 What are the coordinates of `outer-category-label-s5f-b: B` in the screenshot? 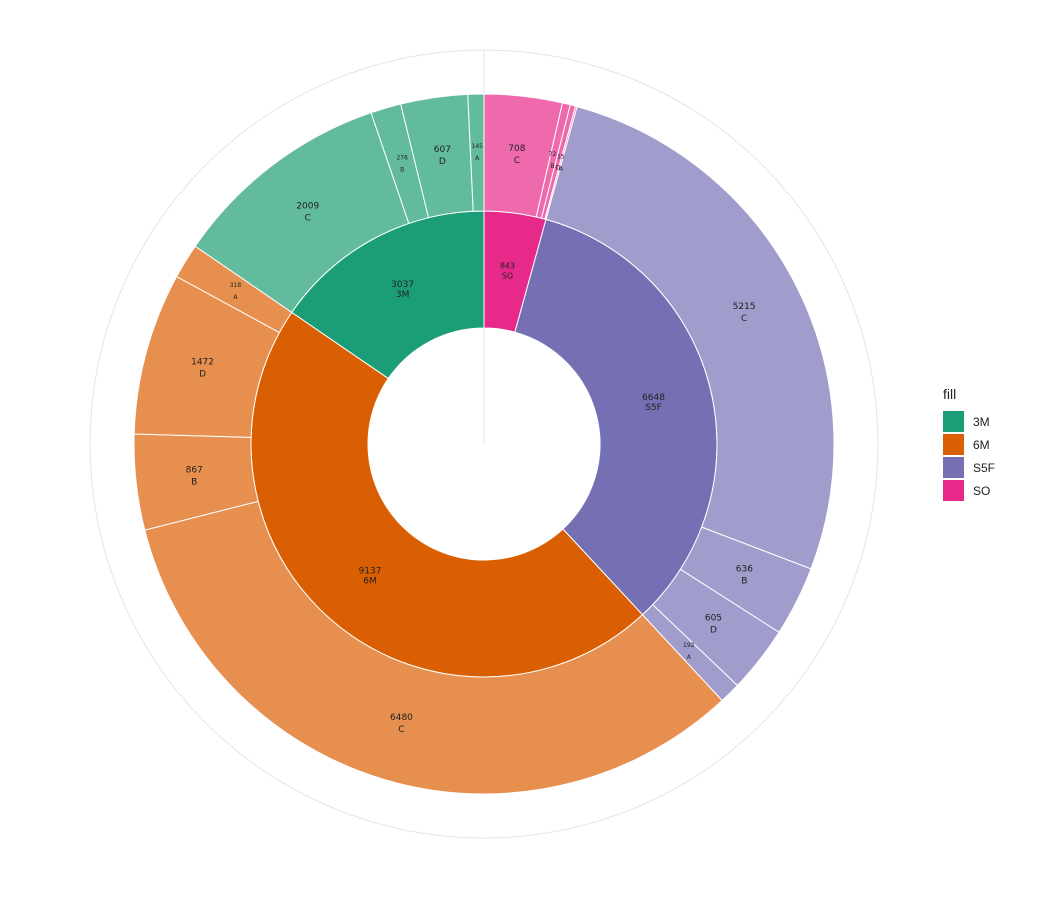 It's located at (744, 582).